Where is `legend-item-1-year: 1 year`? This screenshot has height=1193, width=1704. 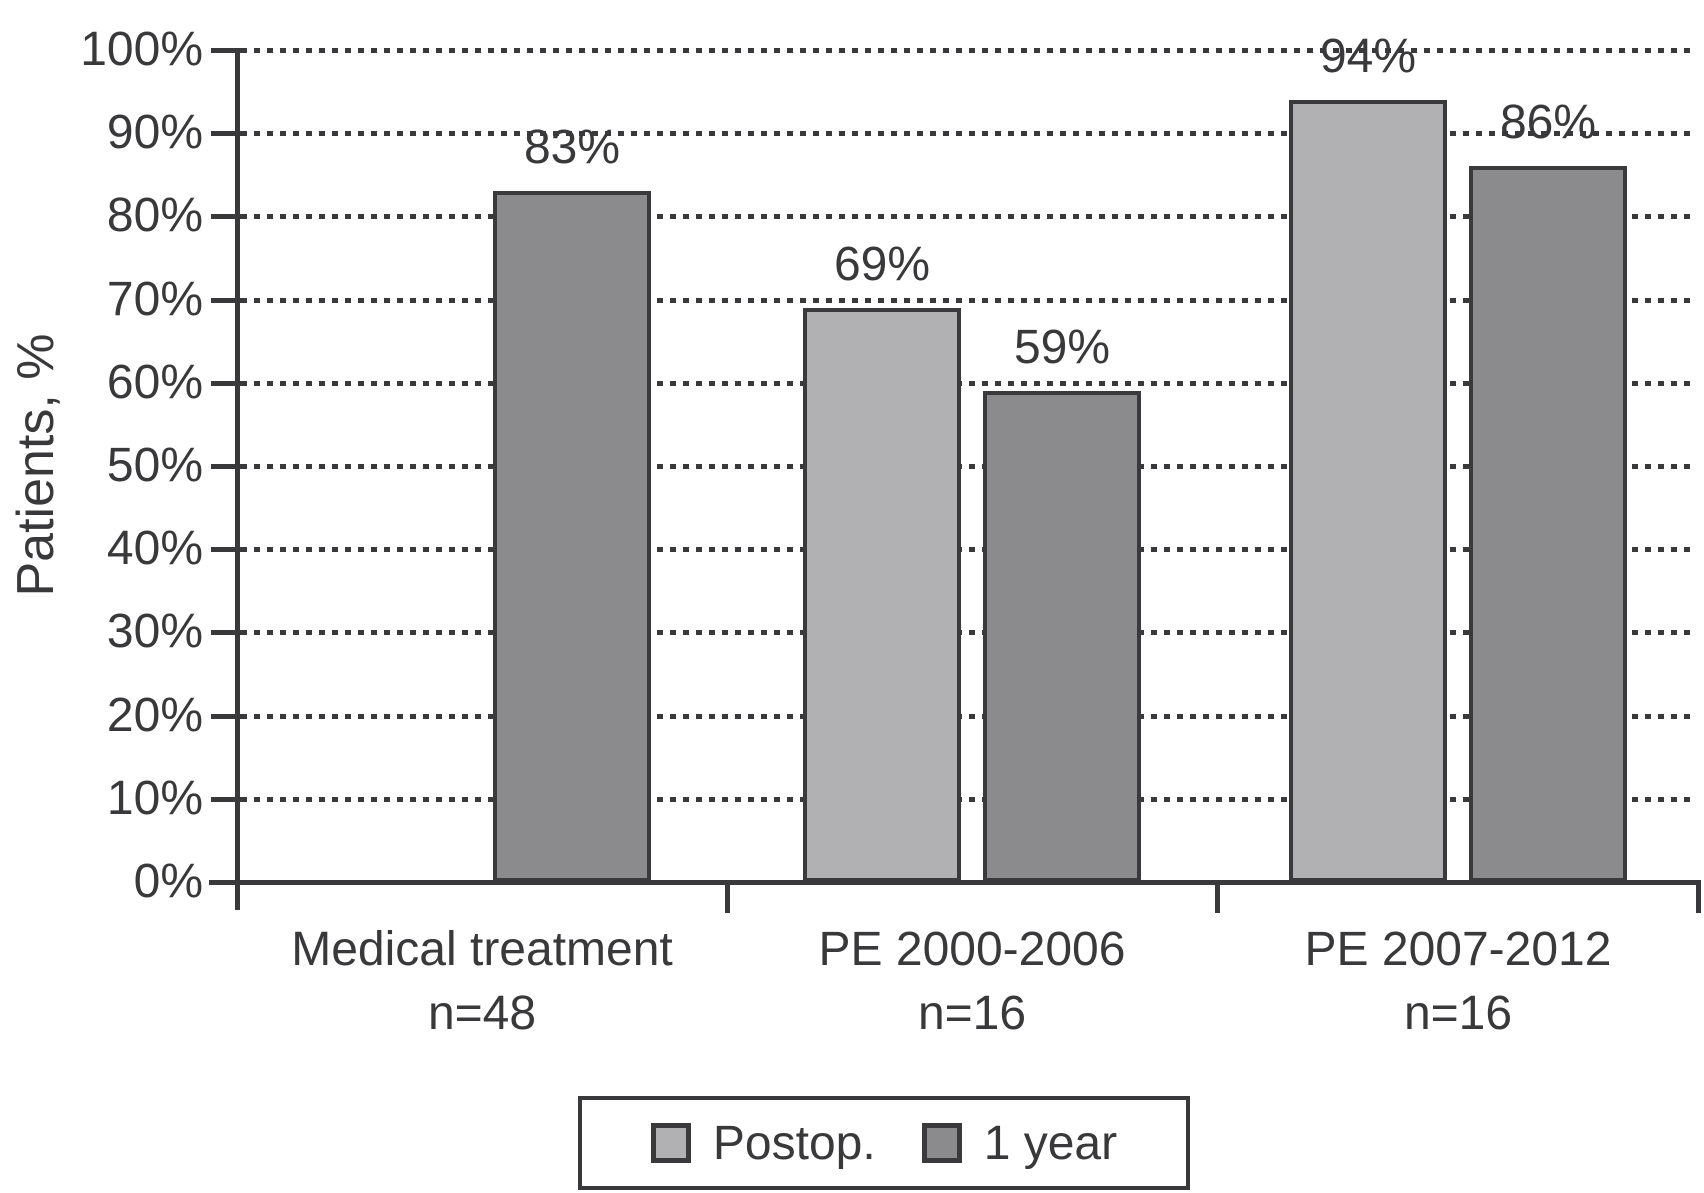 legend-item-1-year: 1 year is located at coordinates (1019, 1143).